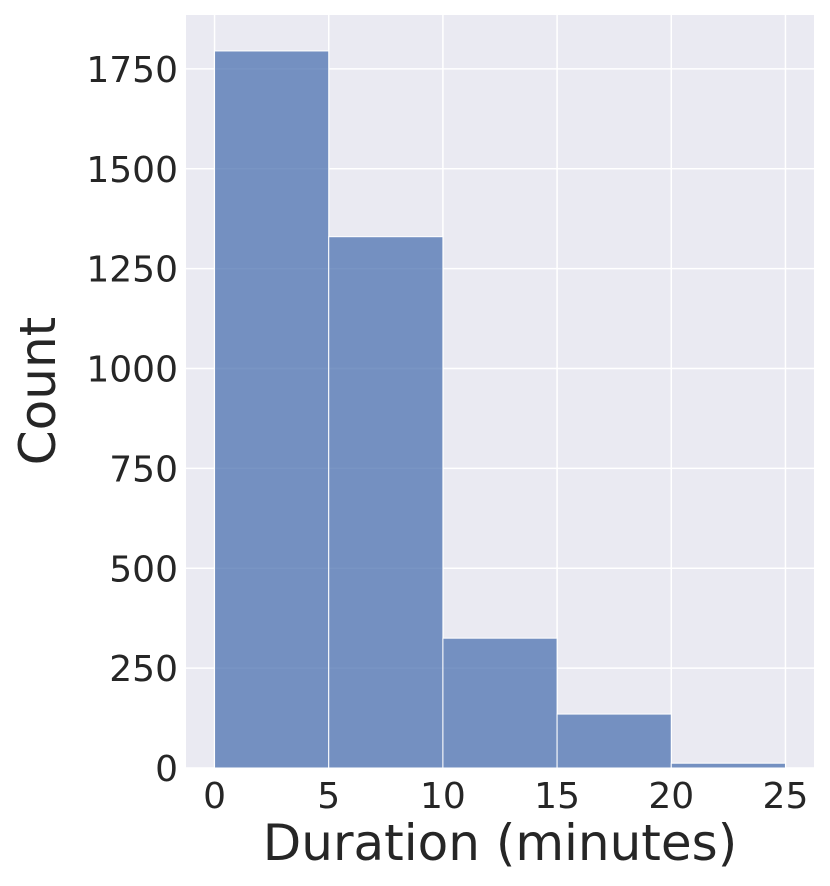 This screenshot has width=830, height=886. I want to click on x-axis-label: Duration (minutes), so click(500, 843).